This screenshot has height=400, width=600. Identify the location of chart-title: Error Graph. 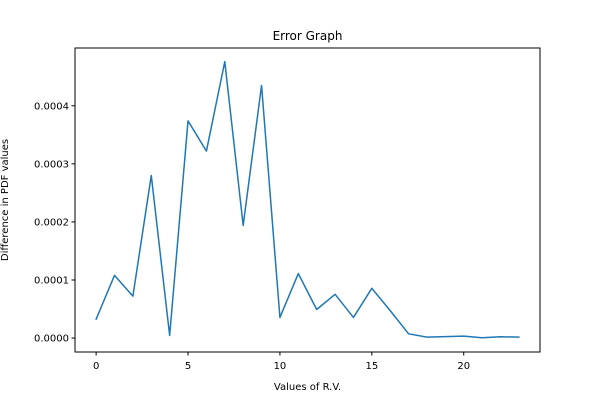
(308, 36).